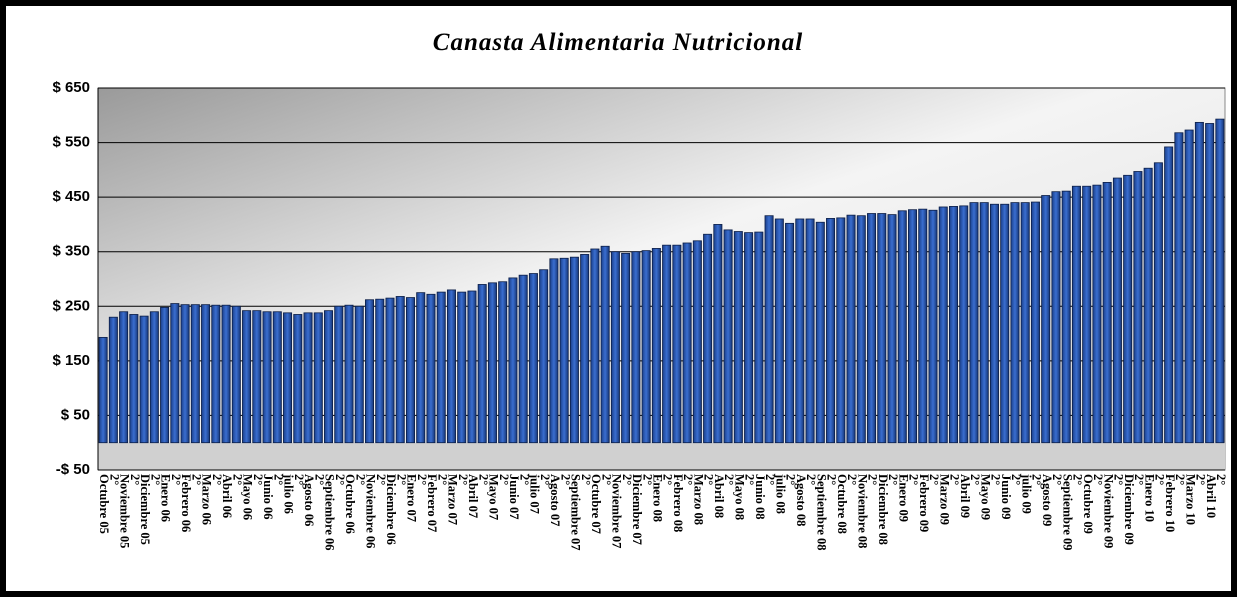  I want to click on x-tick-label: Febrero 06, so click(186, 503).